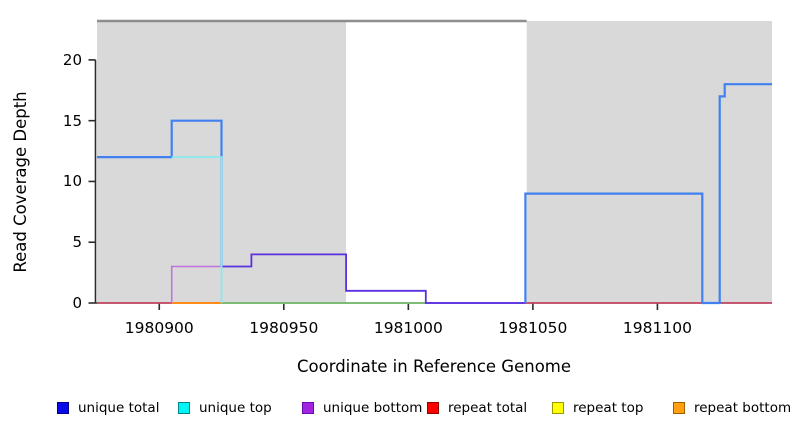 The height and width of the screenshot is (432, 792). Describe the element at coordinates (77, 303) in the screenshot. I see `y-tick-label: 0` at that location.